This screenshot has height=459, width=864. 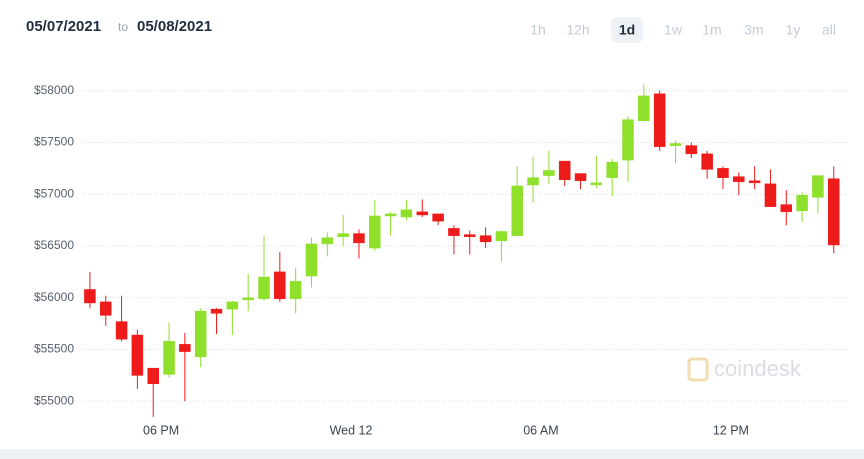 I want to click on y-tick-label: $57500, so click(x=54, y=142).